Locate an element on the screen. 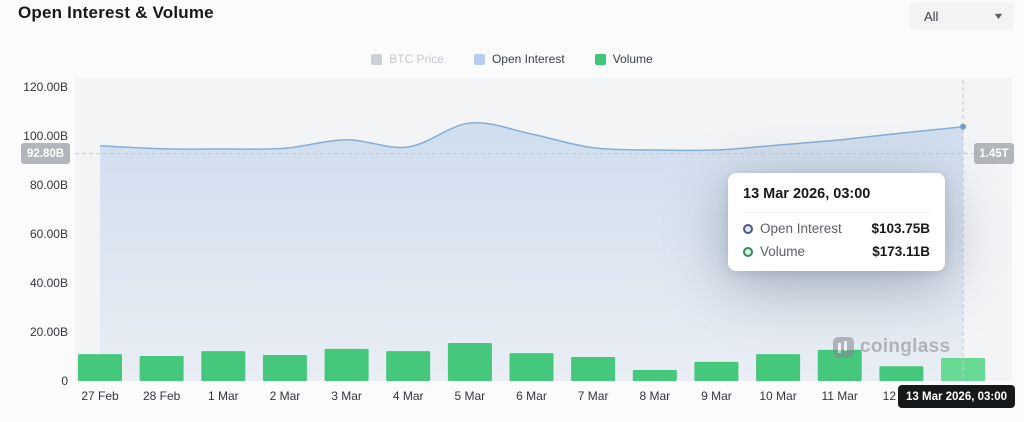 This screenshot has height=422, width=1024. legend-item-btc-price: BTC Price is located at coordinates (407, 59).